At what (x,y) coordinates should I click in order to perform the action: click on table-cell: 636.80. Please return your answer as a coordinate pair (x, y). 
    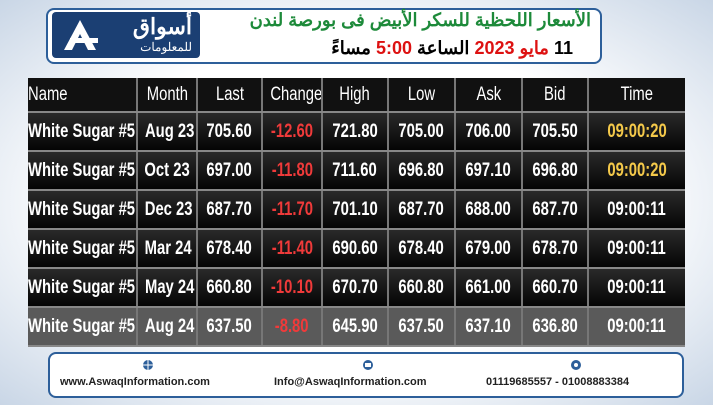
    Looking at the image, I should click on (554, 327).